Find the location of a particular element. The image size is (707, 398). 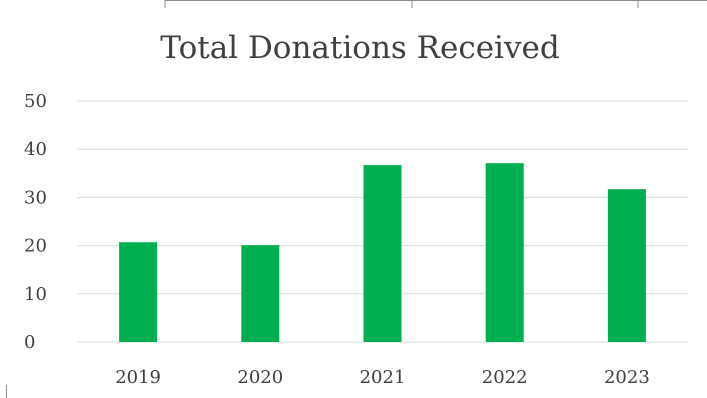

bar-2022 is located at coordinates (504, 252).